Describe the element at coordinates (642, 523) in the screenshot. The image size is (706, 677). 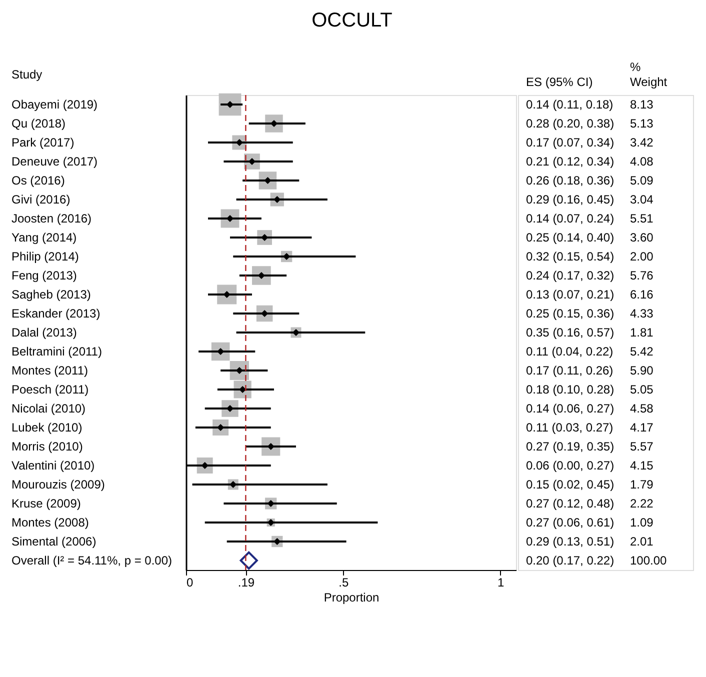
I see `text: 1.09` at that location.